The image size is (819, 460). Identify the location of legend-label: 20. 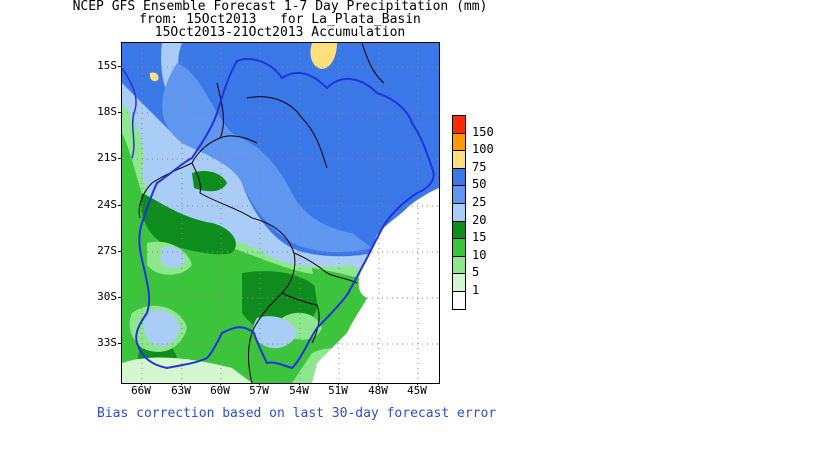
(479, 219).